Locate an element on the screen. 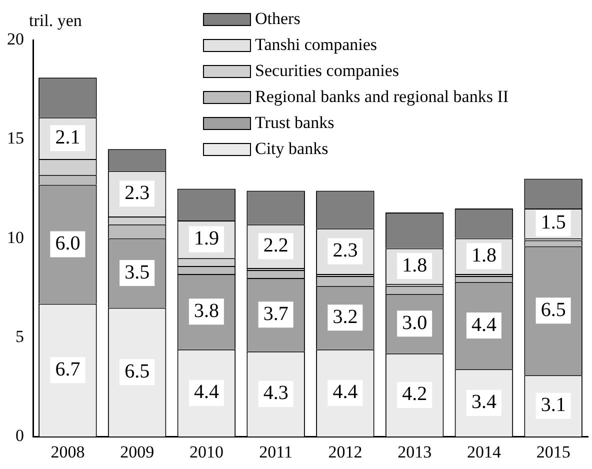 The width and height of the screenshot is (592, 469). data-label: 6.7 is located at coordinates (67, 369).